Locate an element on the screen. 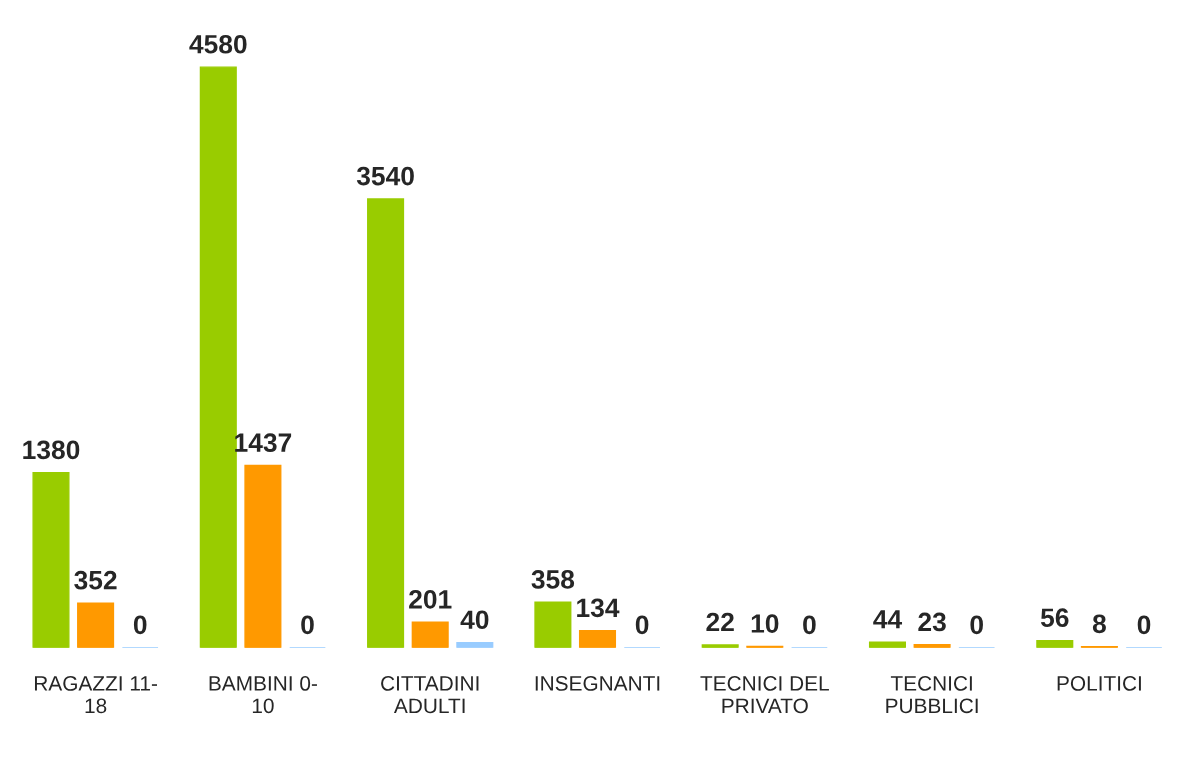 This screenshot has height=762, width=1195. data-label: 23 is located at coordinates (932, 622).